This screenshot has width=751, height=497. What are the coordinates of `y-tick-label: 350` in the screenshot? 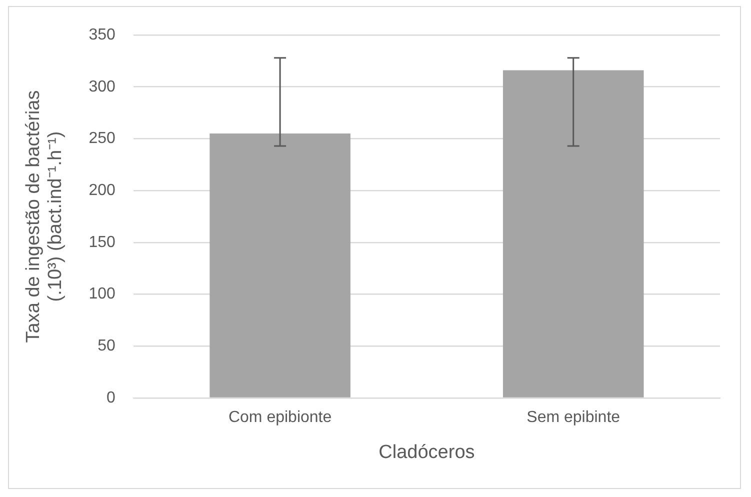 It's located at (102, 35).